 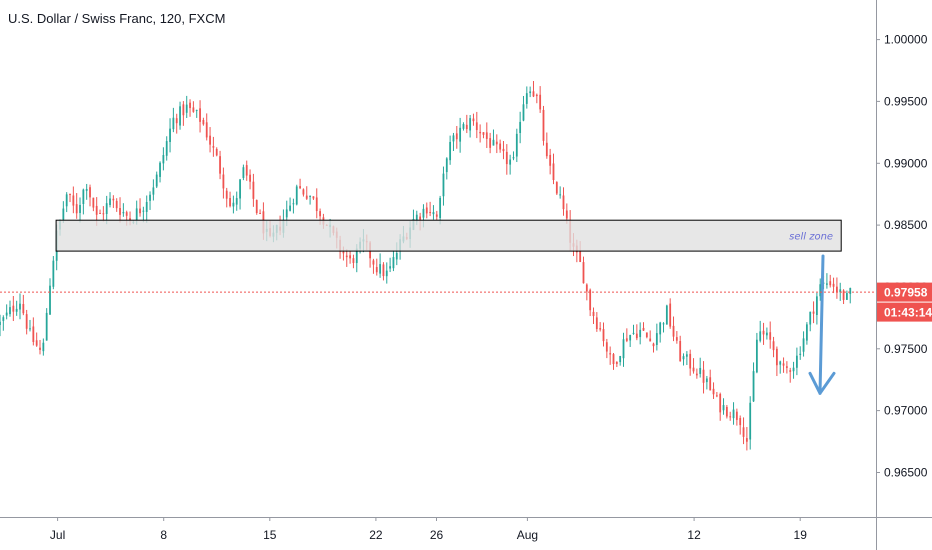 What do you see at coordinates (906, 473) in the screenshot?
I see `y-tick-label: 0.96500` at bounding box center [906, 473].